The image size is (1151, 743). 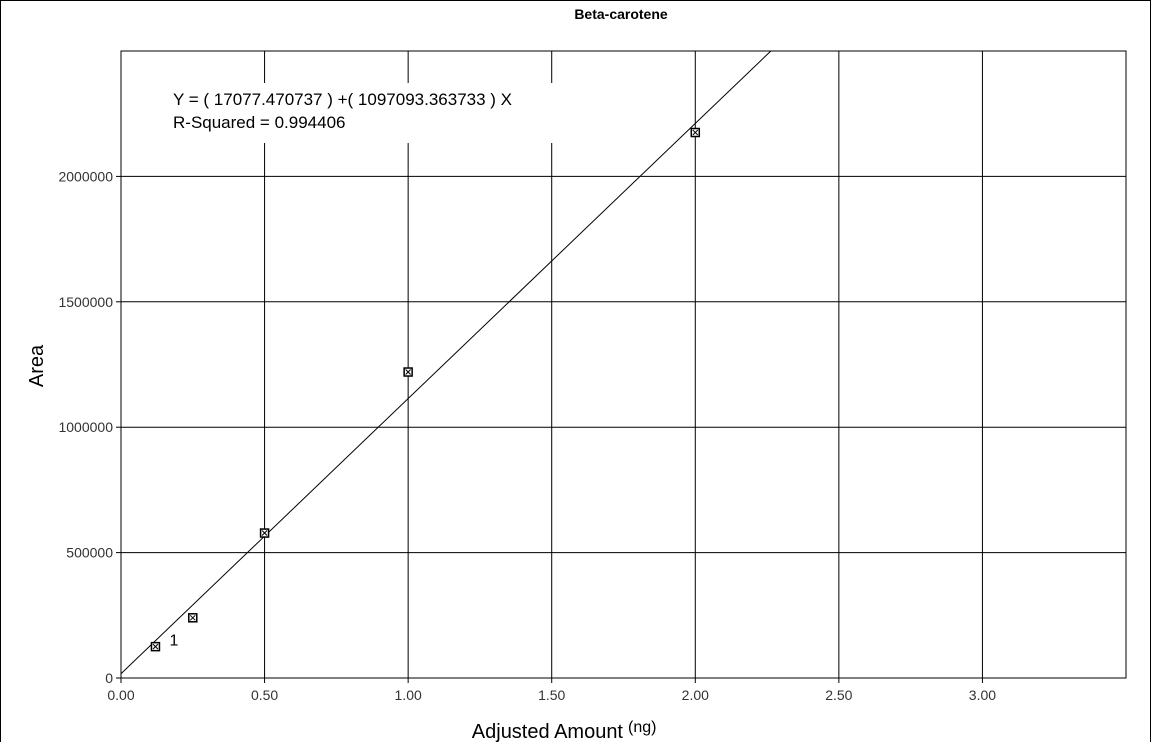 What do you see at coordinates (551, 695) in the screenshot?
I see `x-tick-label: 1.50` at bounding box center [551, 695].